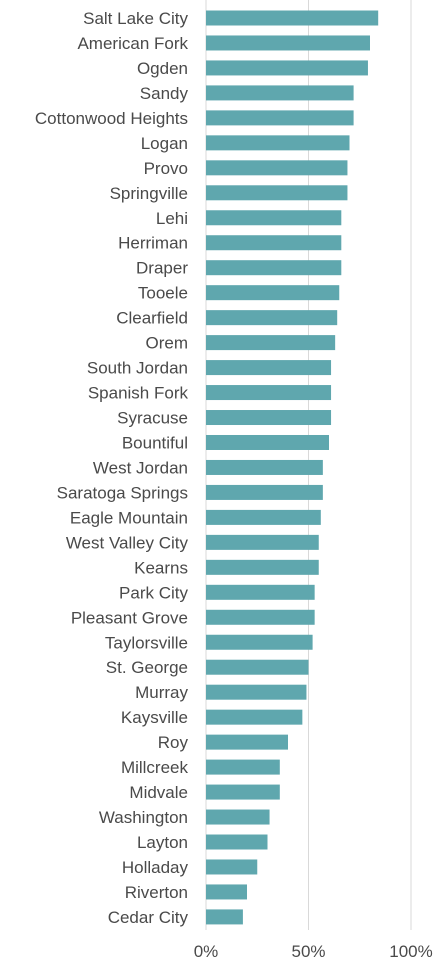  Describe the element at coordinates (138, 393) in the screenshot. I see `category-label: Spanish Fork` at that location.